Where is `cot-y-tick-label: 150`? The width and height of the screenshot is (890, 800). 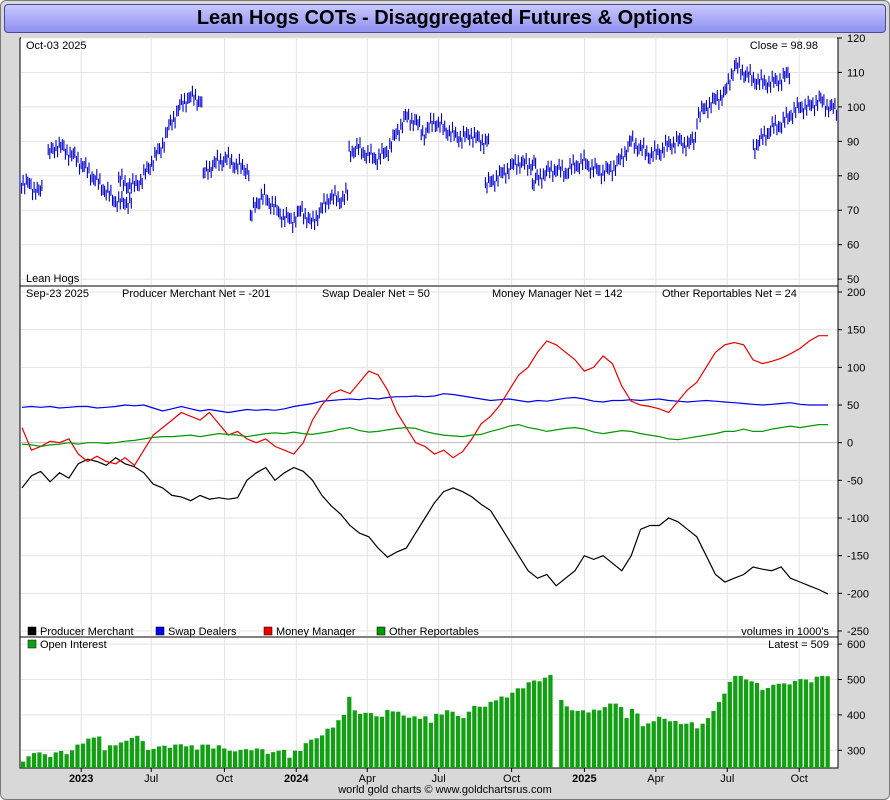
cot-y-tick-label: 150 is located at coordinates (856, 331).